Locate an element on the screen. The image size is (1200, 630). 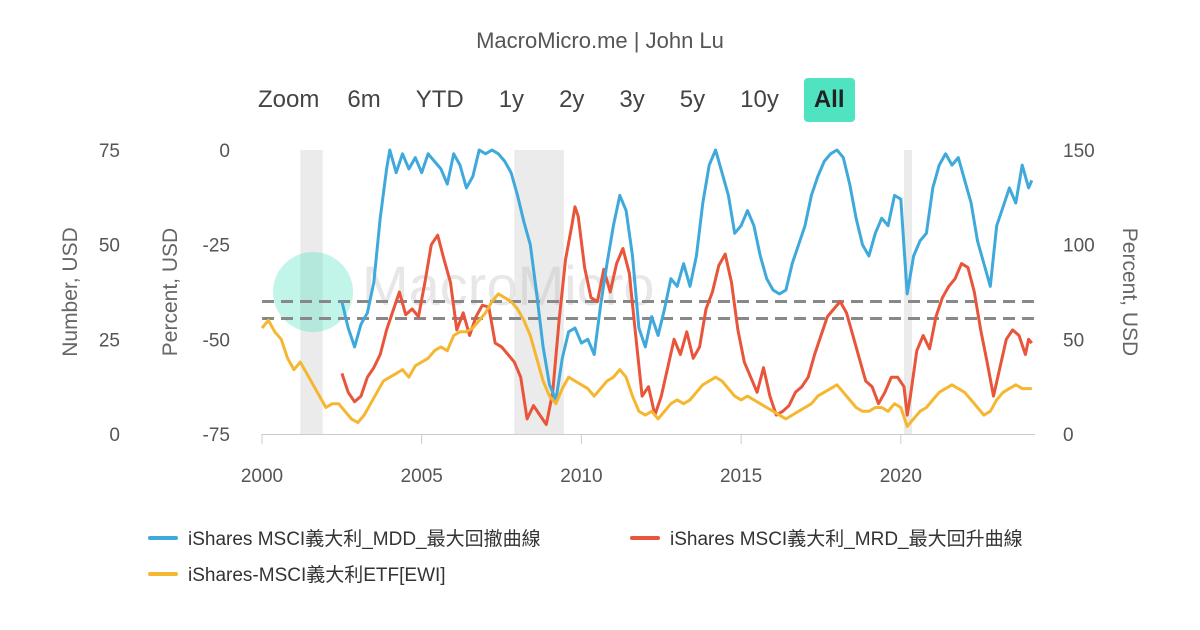
y-tick-label-percent: 0 is located at coordinates (224, 151).